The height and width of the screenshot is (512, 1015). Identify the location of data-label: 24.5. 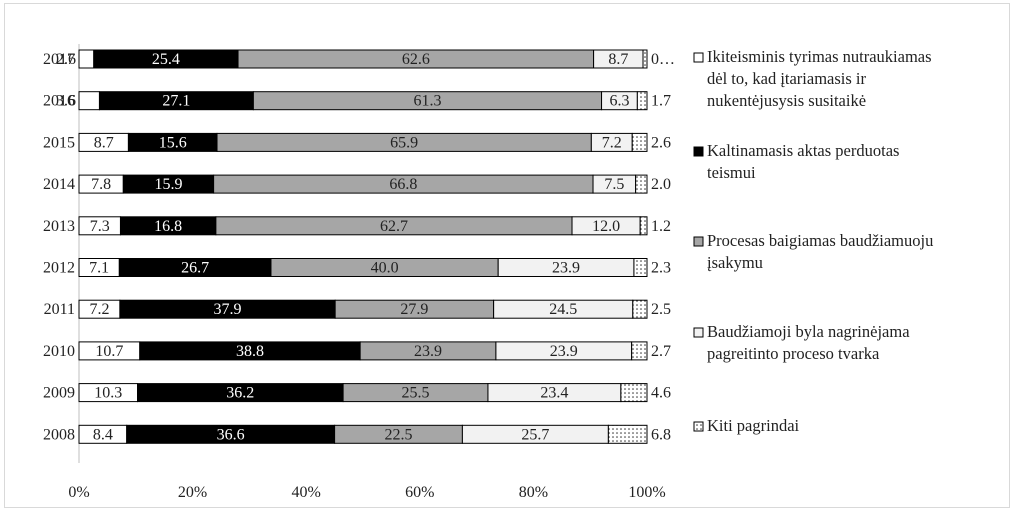
(563, 309).